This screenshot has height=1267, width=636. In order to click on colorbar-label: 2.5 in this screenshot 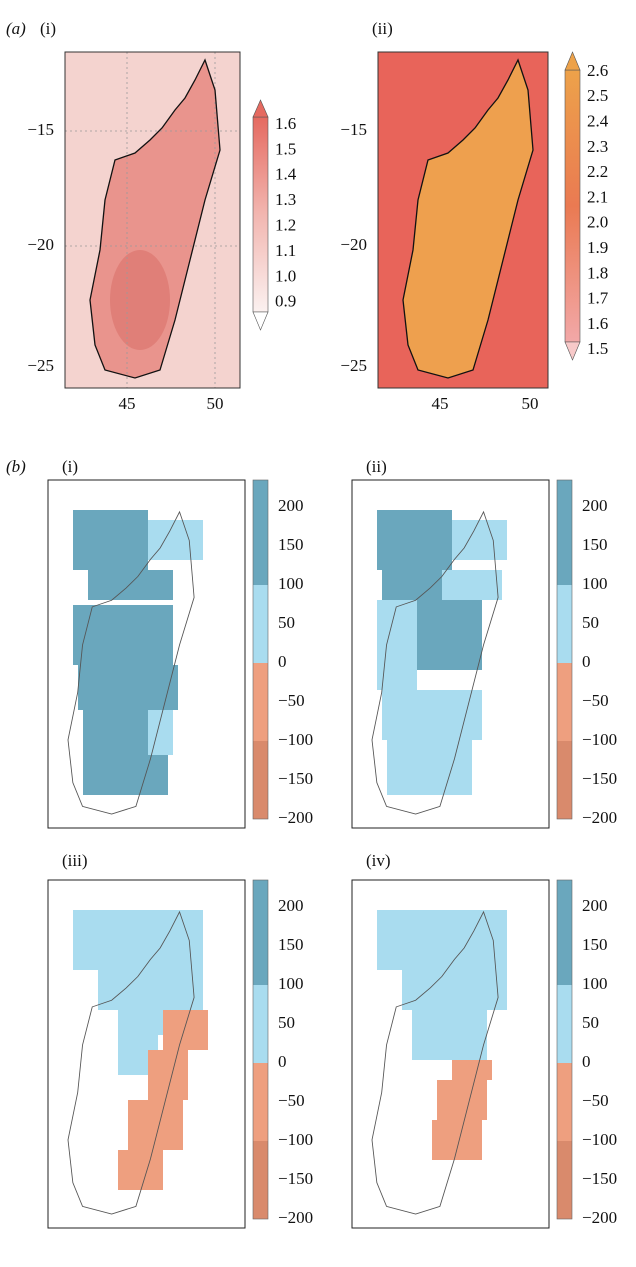, I will do `click(597, 95)`.